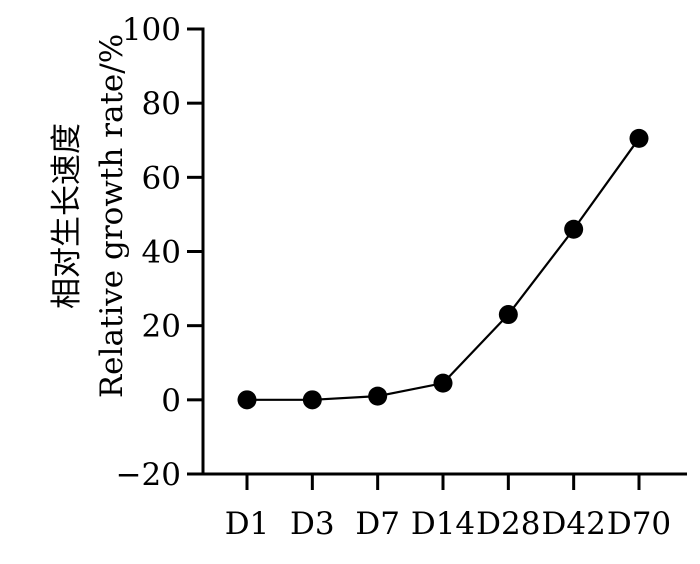 The width and height of the screenshot is (700, 564). Describe the element at coordinates (443, 524) in the screenshot. I see `x-tick-label: D14` at that location.